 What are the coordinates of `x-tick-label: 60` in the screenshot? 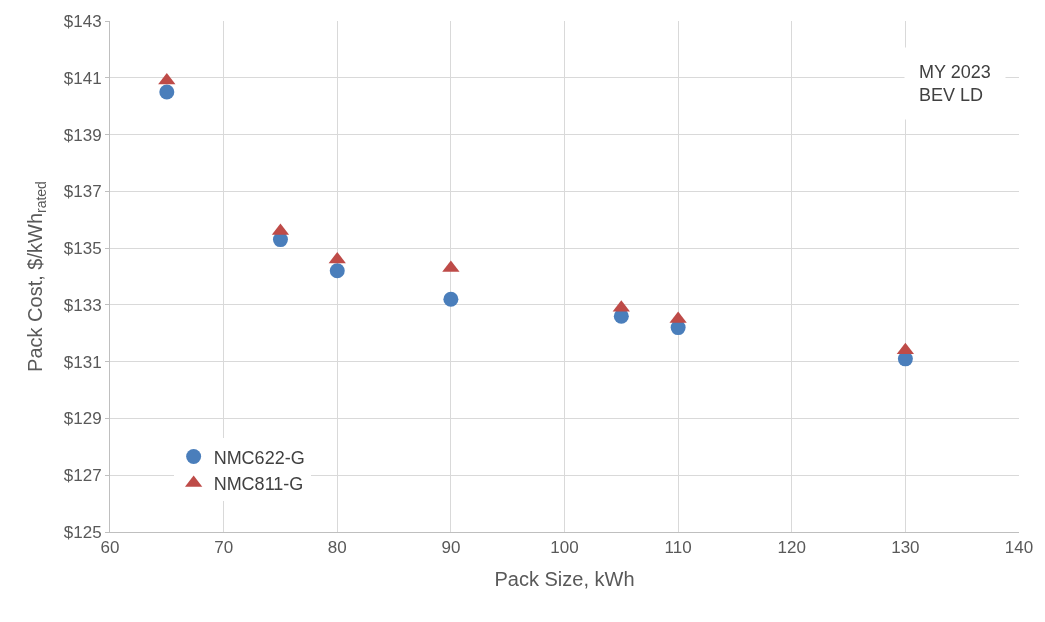 It's located at (110, 548).